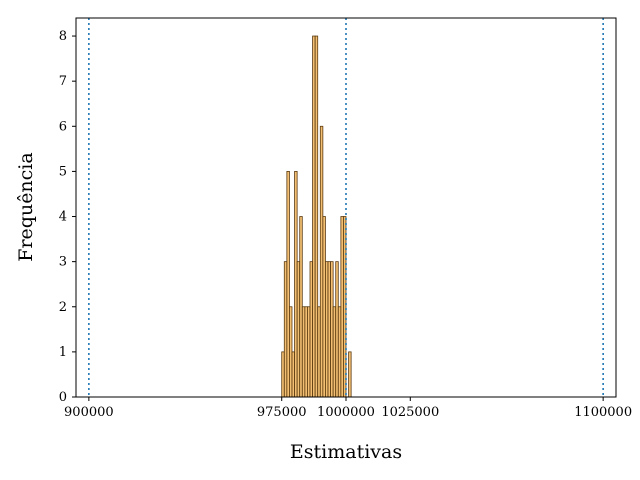 The width and height of the screenshot is (640, 480). Describe the element at coordinates (350, 374) in the screenshot. I see `histogram-bar` at that location.